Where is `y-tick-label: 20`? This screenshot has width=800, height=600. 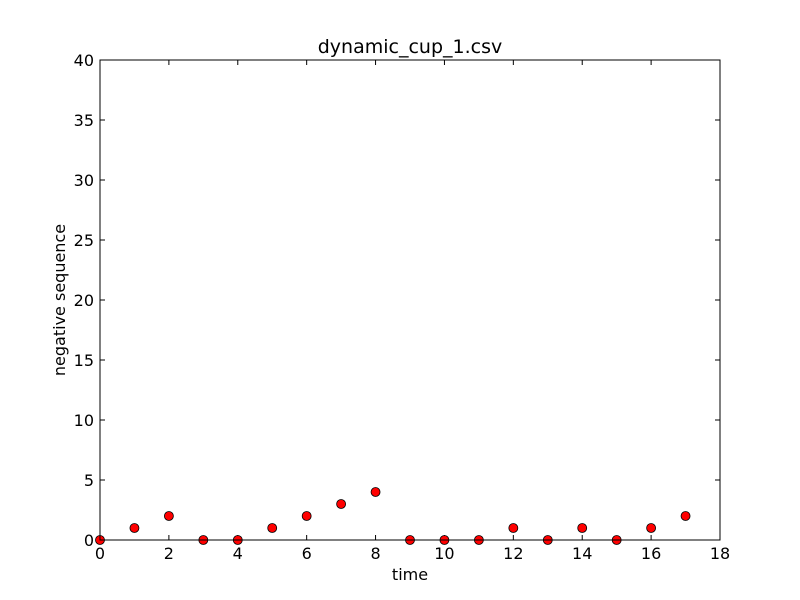
y-tick-label: 20 is located at coordinates (84, 300).